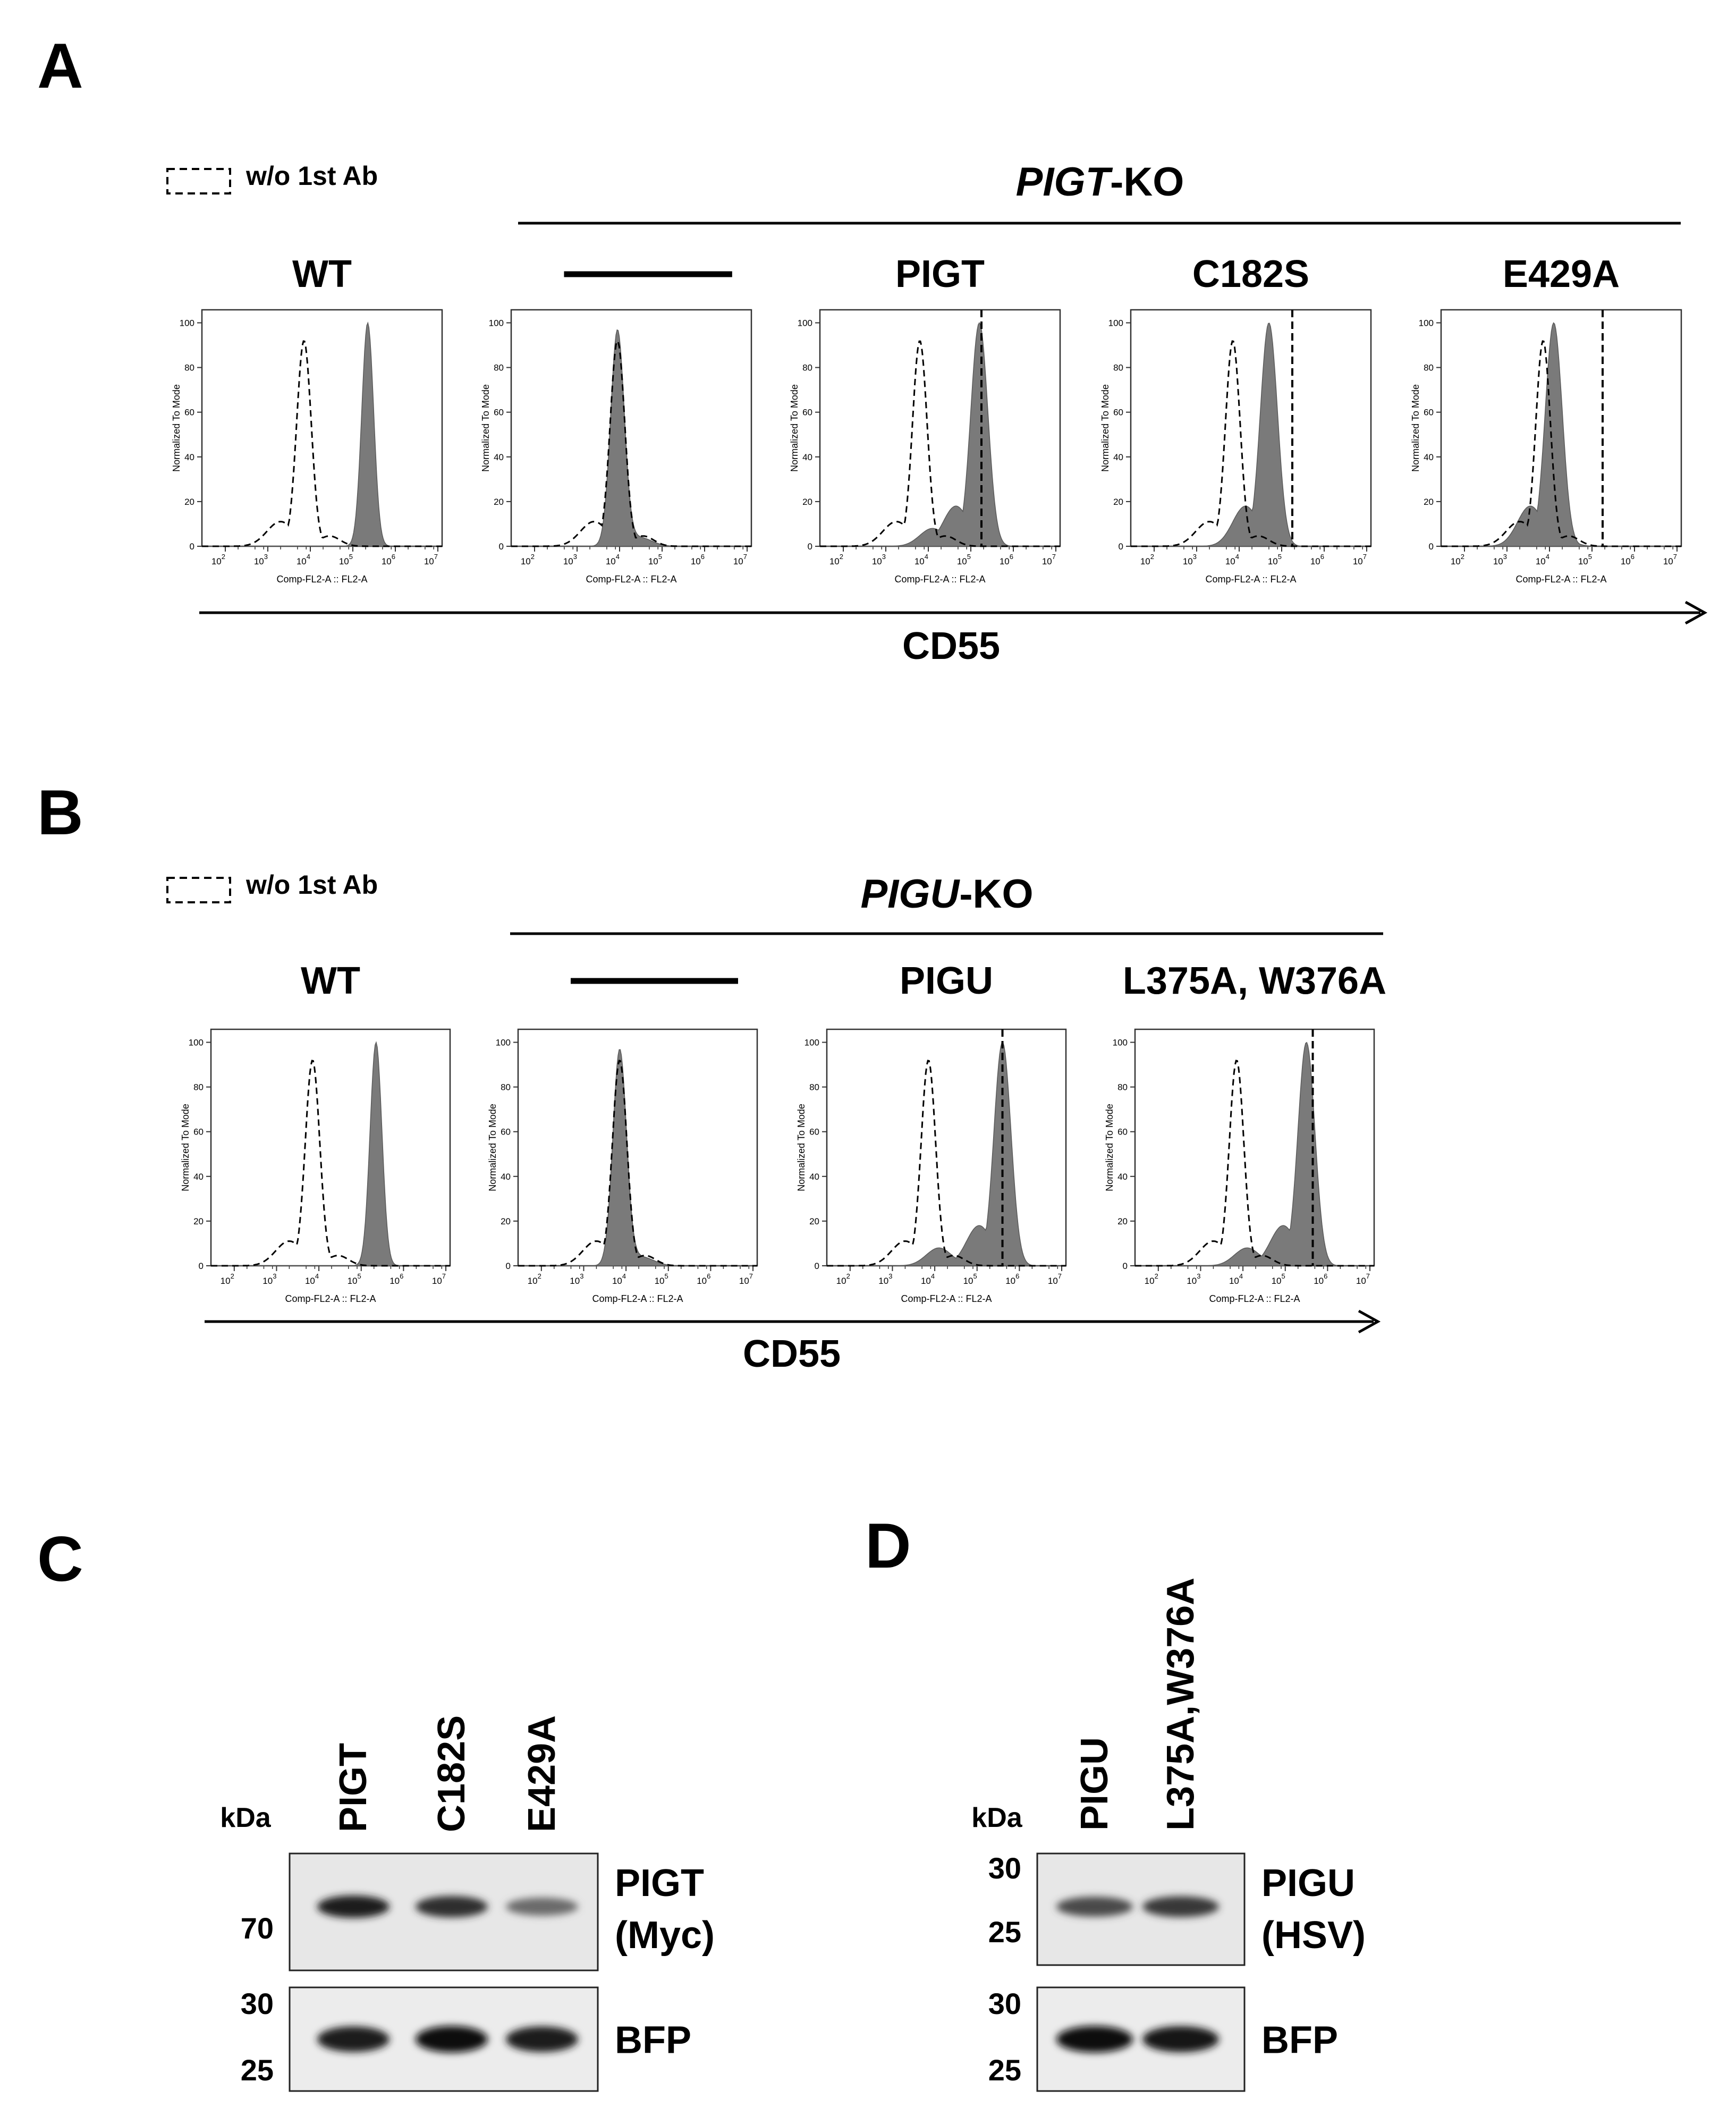  What do you see at coordinates (60, 1559) in the screenshot?
I see `panel-label-c: C` at bounding box center [60, 1559].